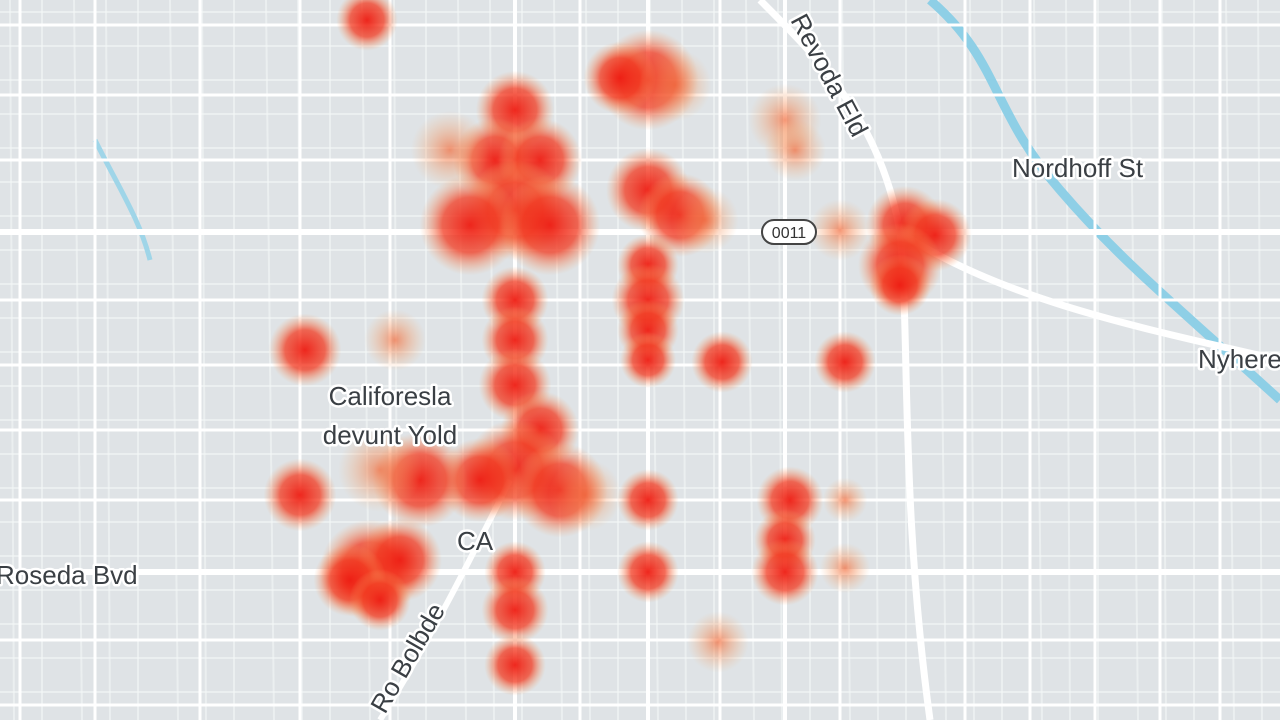 This screenshot has height=720, width=1280. Describe the element at coordinates (122, 199) in the screenshot. I see `creek` at that location.